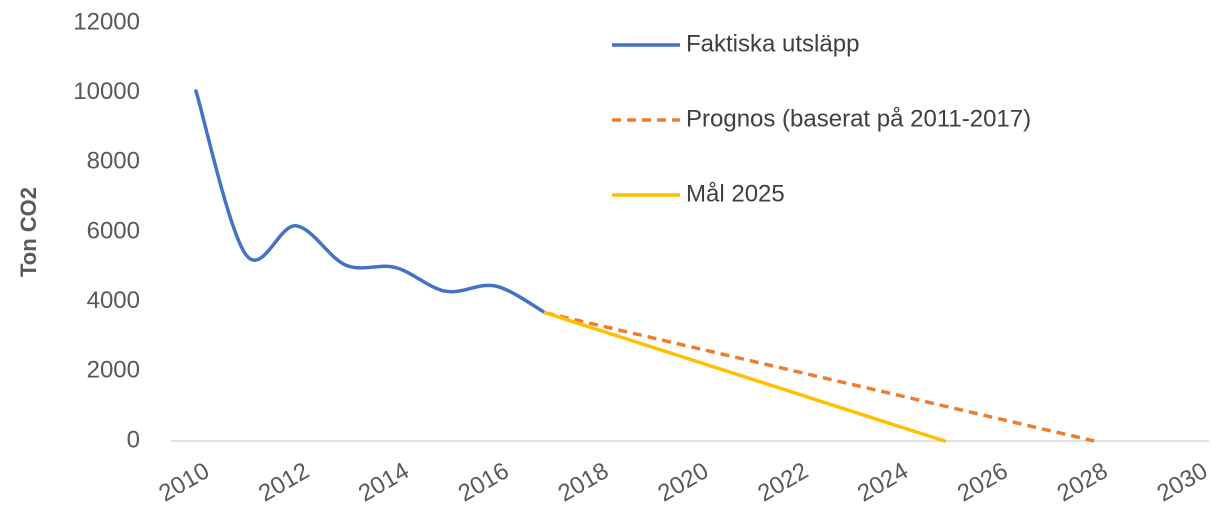 This screenshot has height=524, width=1212. What do you see at coordinates (106, 91) in the screenshot?
I see `y-tick-label: 10000` at bounding box center [106, 91].